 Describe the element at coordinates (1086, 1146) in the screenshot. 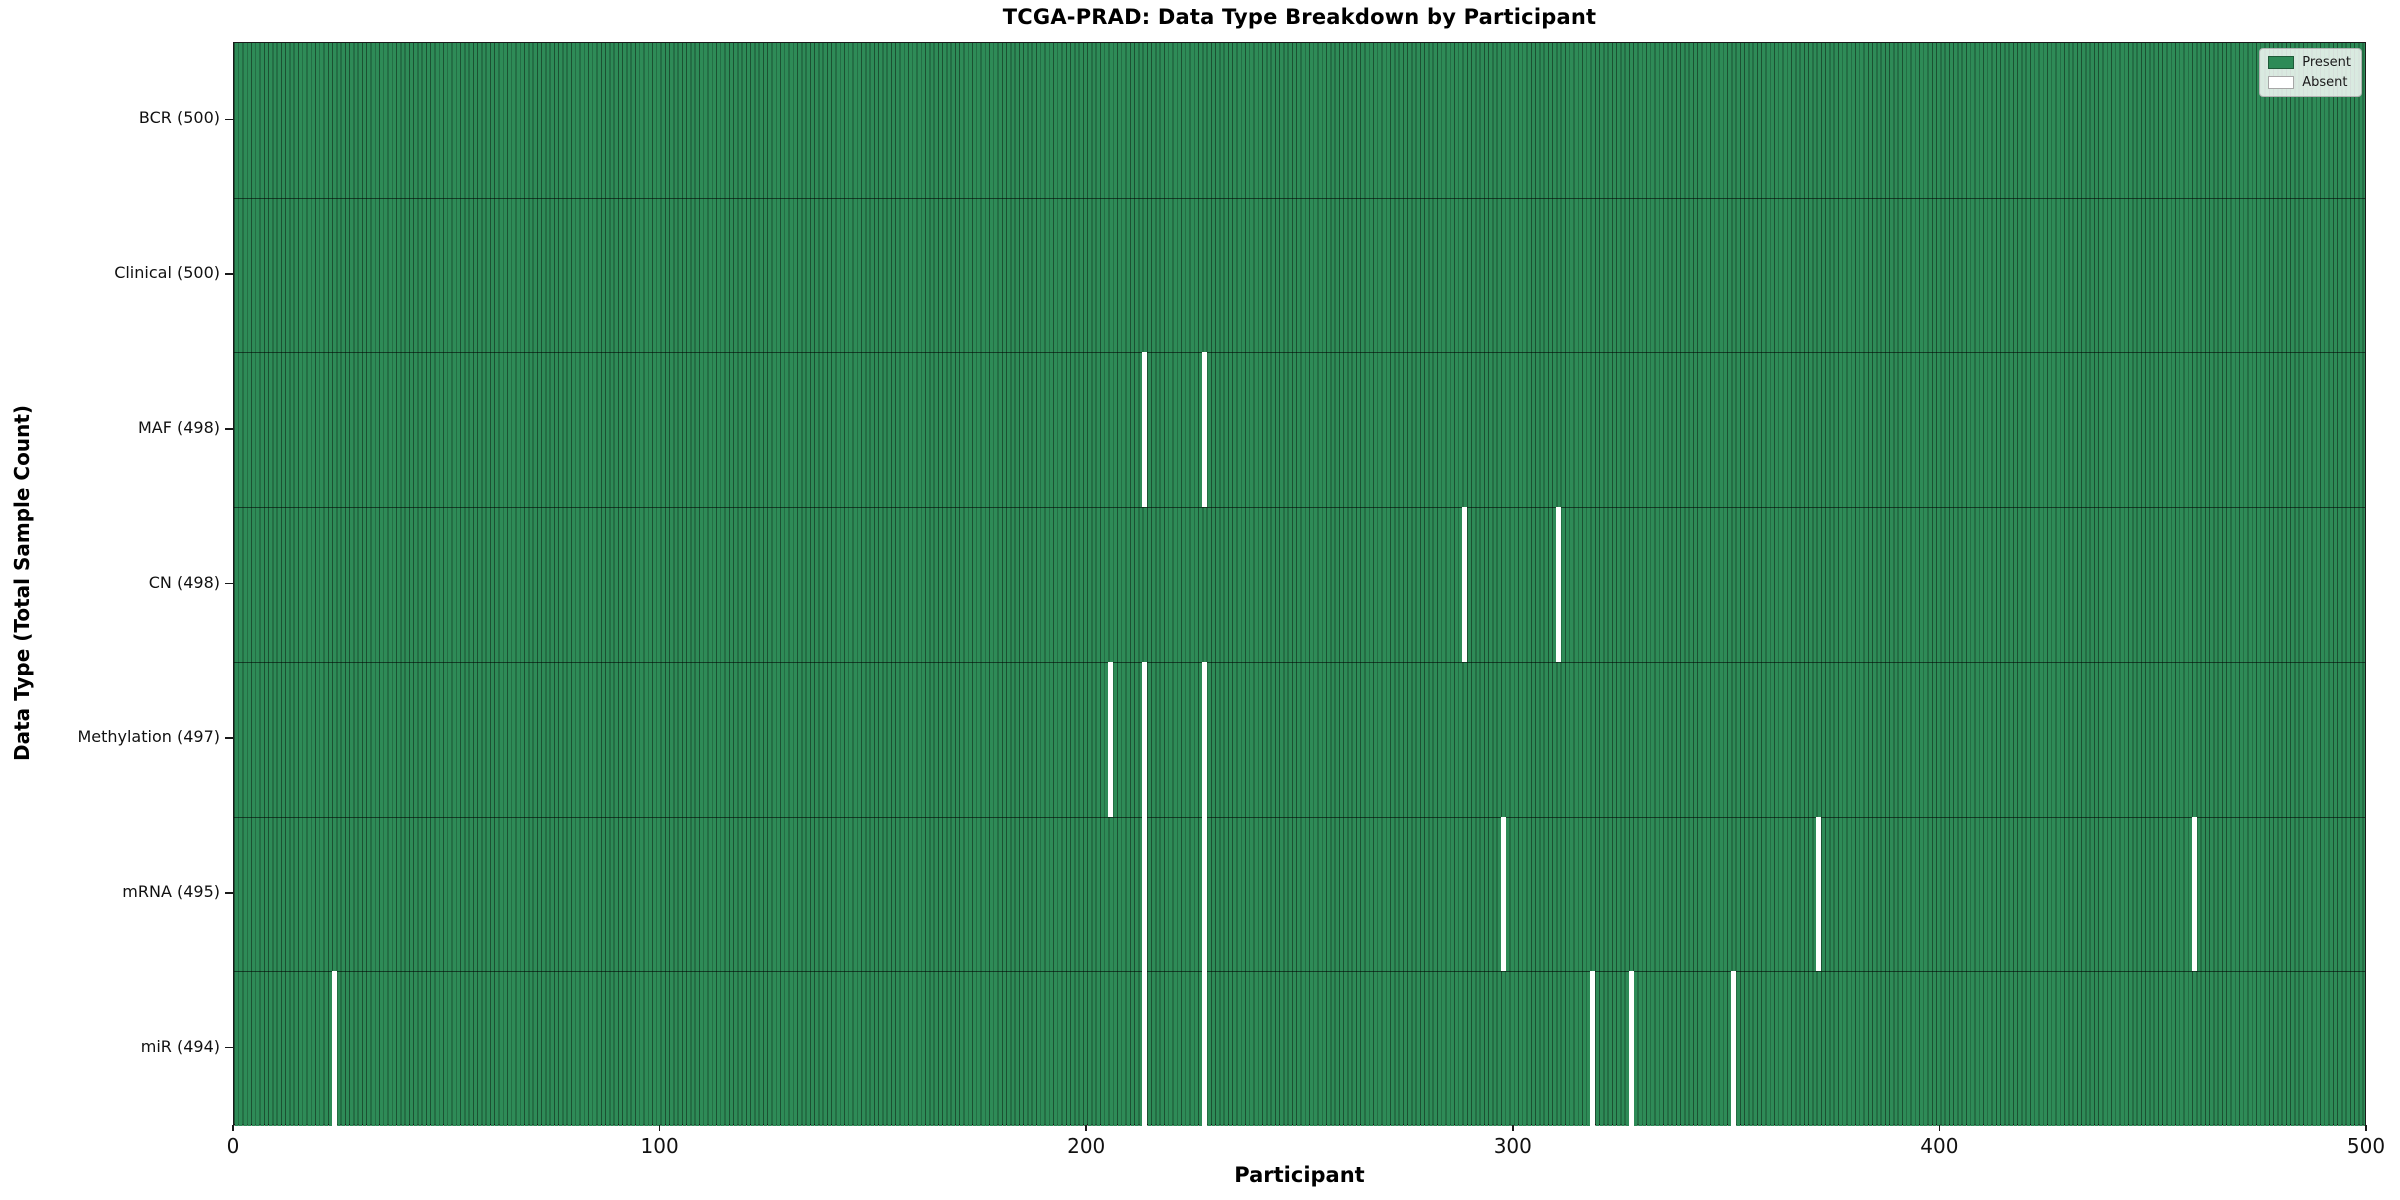

I see `x-tick-label: 200` at that location.